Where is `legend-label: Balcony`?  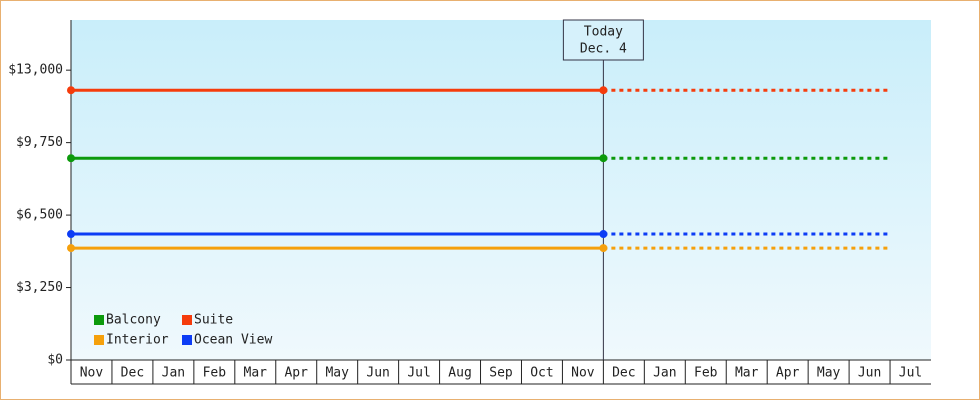 legend-label: Balcony is located at coordinates (133, 320).